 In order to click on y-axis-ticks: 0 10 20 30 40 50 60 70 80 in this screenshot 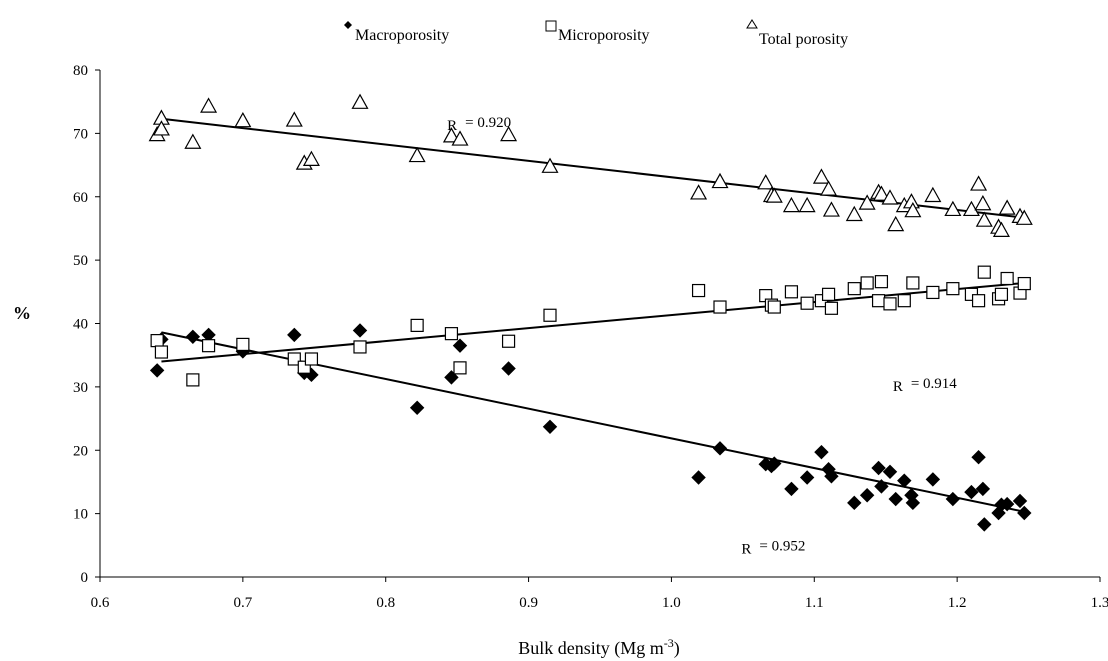, I will do `click(86, 324)`.